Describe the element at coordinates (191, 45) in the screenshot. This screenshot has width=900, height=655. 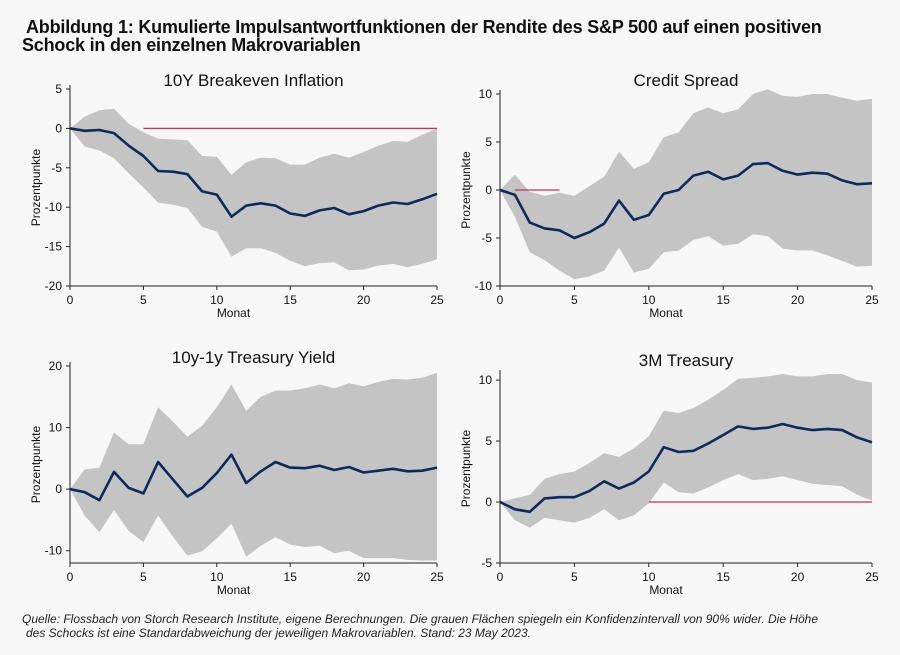
I see `figure-title-line2: Schock in den einzelnen Makrovariablen` at that location.